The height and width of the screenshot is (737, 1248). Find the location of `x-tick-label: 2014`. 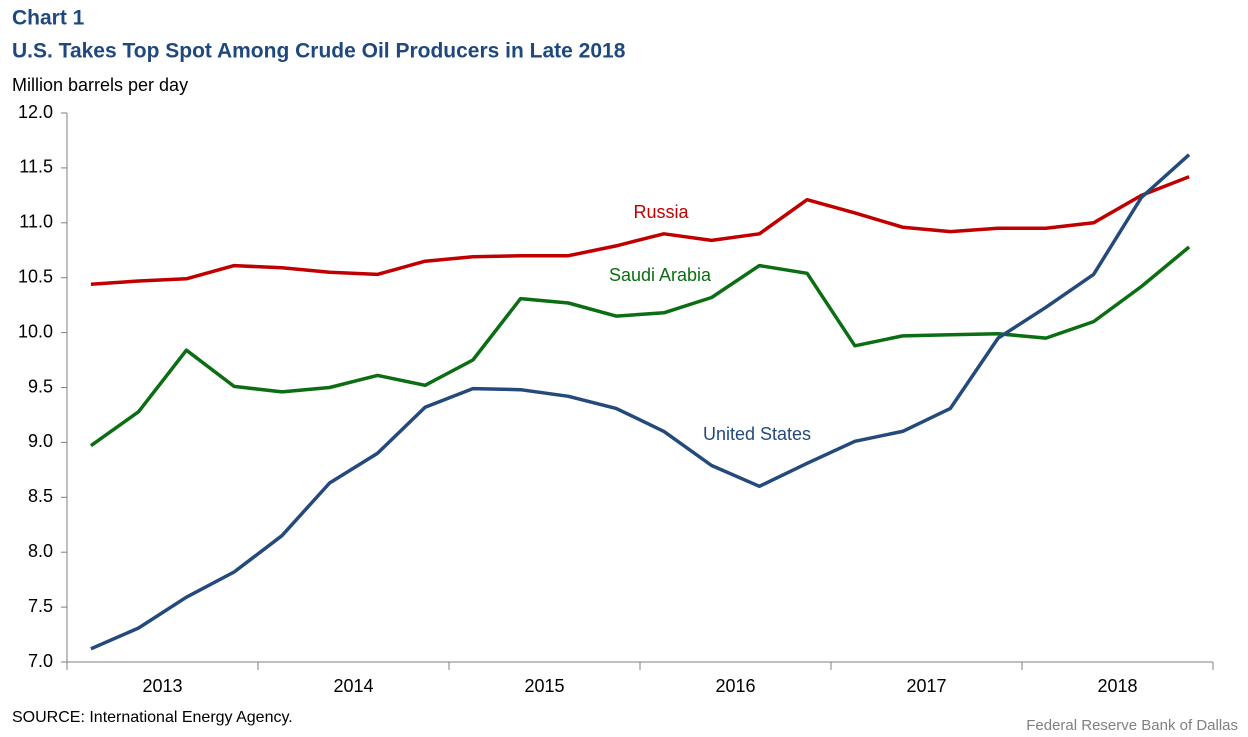

x-tick-label: 2014 is located at coordinates (353, 686).